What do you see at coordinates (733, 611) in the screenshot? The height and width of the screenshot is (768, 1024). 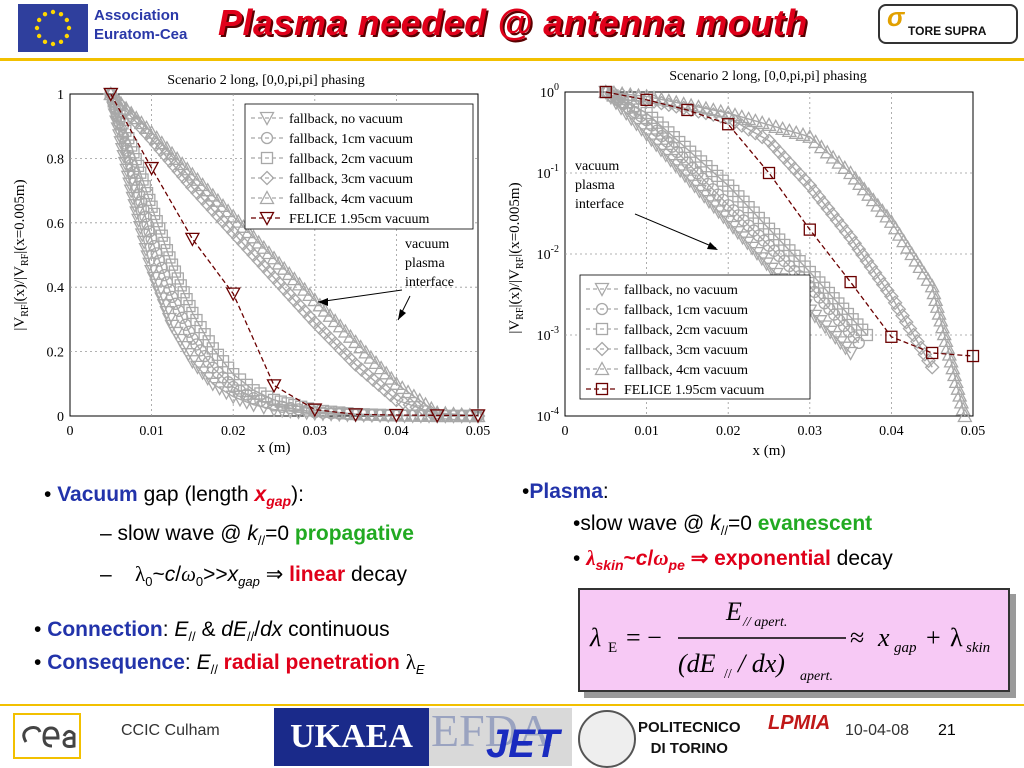 I see `numerator-E: E` at bounding box center [733, 611].